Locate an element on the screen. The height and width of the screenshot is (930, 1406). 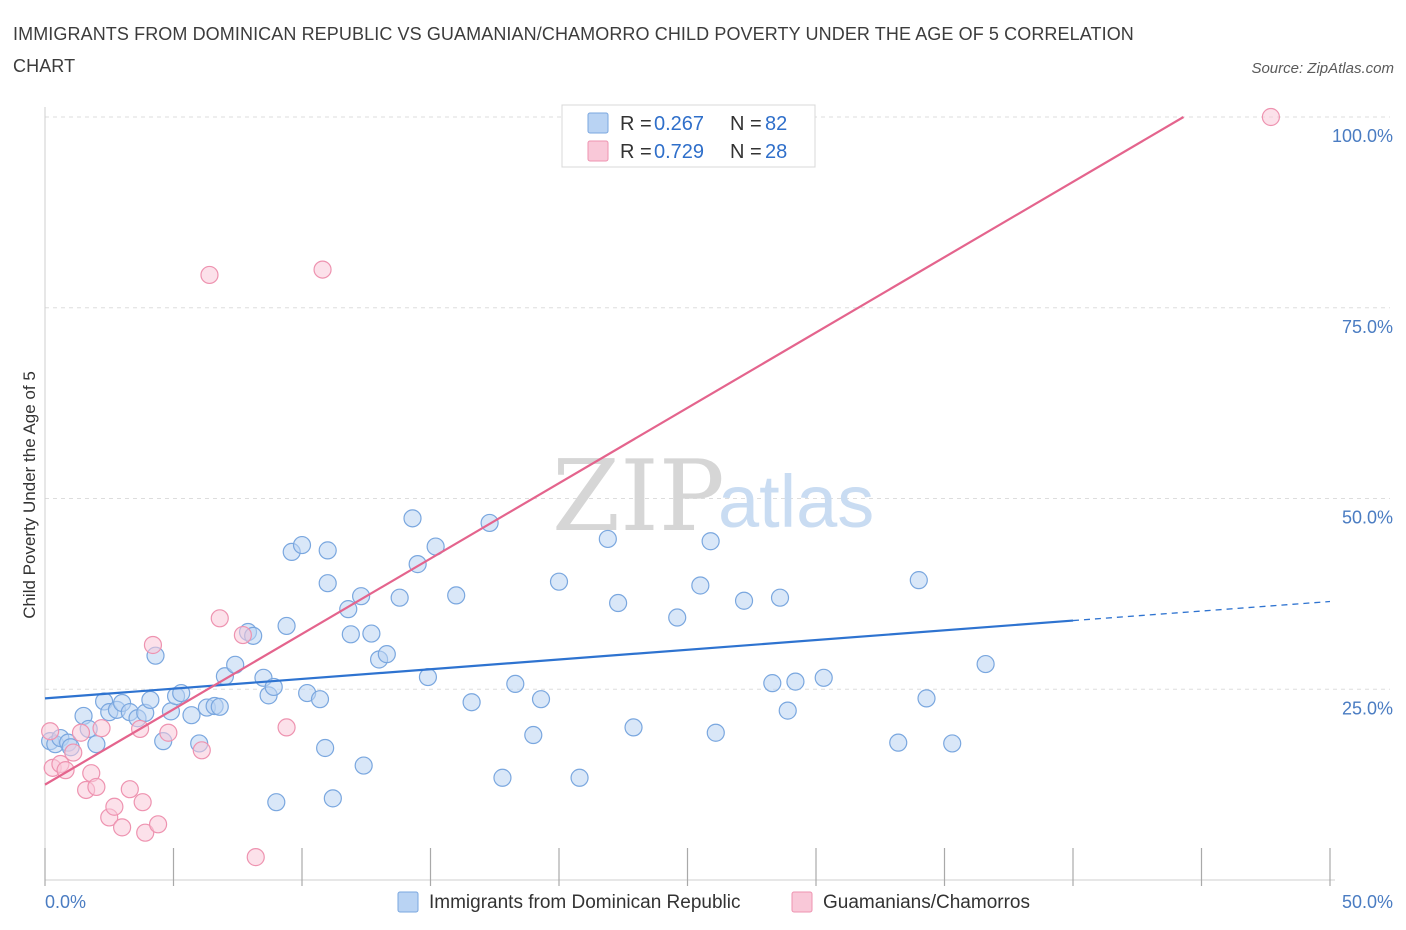
y-tick-label: 100.0% is located at coordinates (1362, 136).